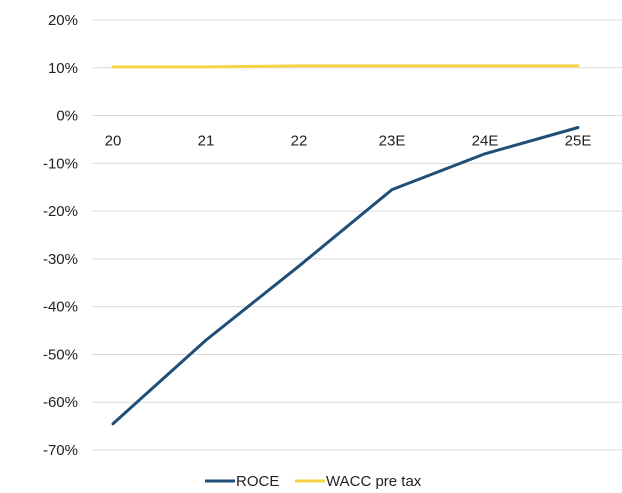 This screenshot has width=622, height=493. What do you see at coordinates (60, 211) in the screenshot?
I see `y-tick-label: -20%` at bounding box center [60, 211].